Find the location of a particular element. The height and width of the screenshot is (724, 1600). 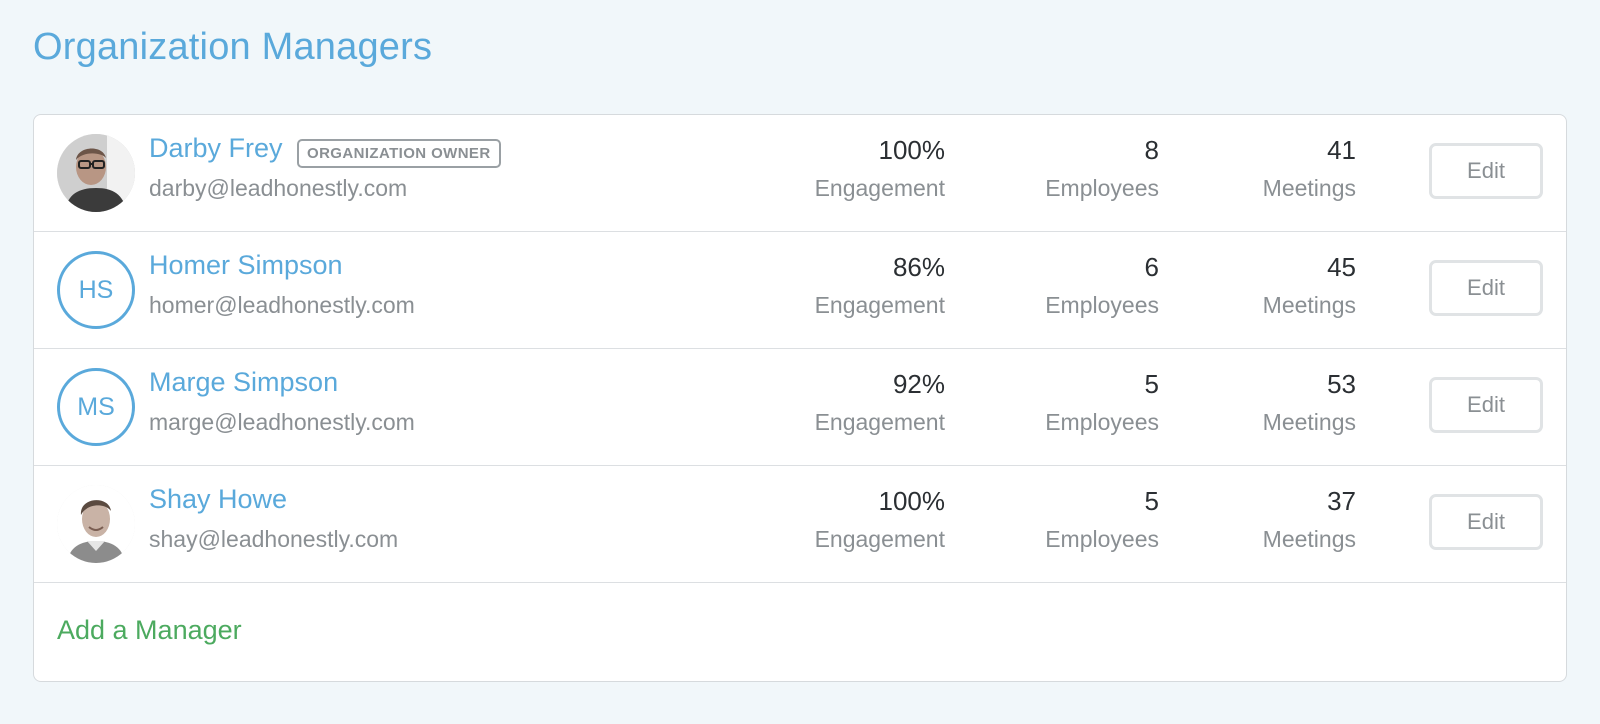

meetings-value: 37 is located at coordinates (1341, 501).